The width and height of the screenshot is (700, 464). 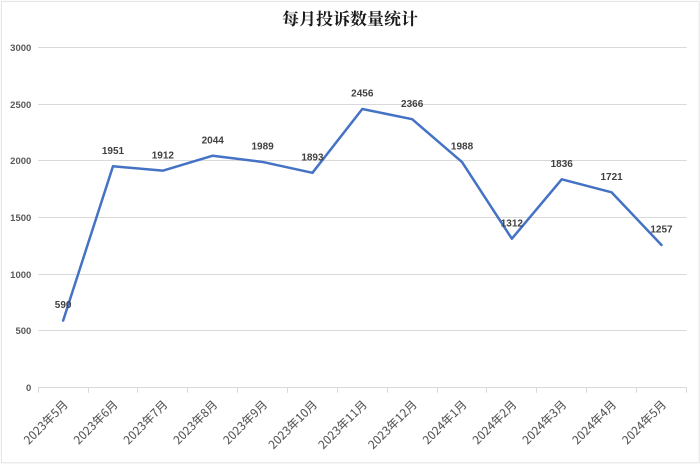 I want to click on svg-text: 500, so click(x=23, y=331).